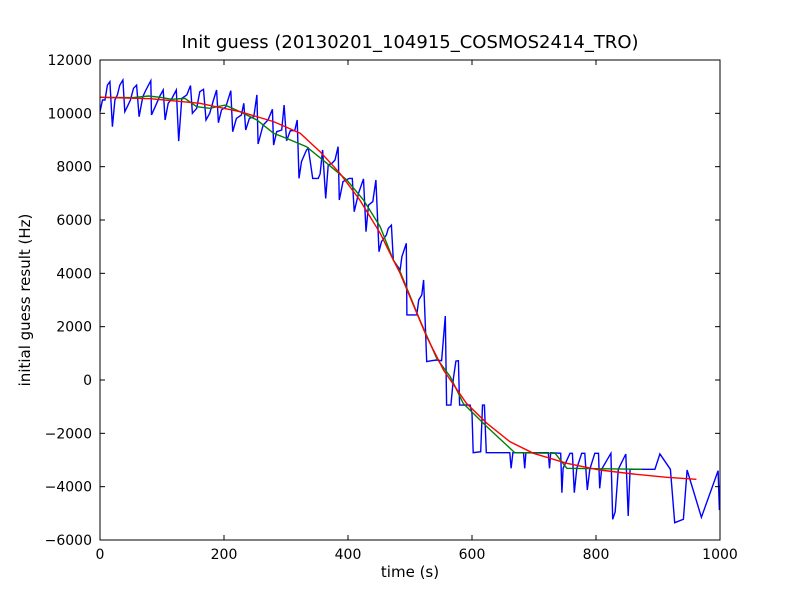 This screenshot has width=800, height=604. What do you see at coordinates (69, 61) in the screenshot?
I see `y-tick-label: 12000` at bounding box center [69, 61].